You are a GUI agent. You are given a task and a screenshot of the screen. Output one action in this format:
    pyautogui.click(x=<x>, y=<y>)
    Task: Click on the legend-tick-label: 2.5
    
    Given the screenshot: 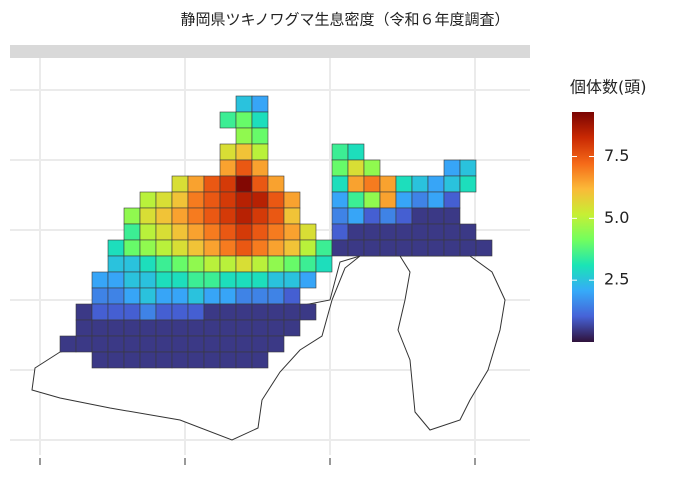 What is the action you would take?
    pyautogui.click(x=616, y=279)
    